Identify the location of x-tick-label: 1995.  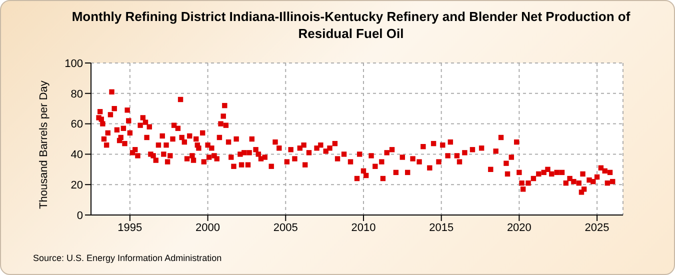
(130, 228).